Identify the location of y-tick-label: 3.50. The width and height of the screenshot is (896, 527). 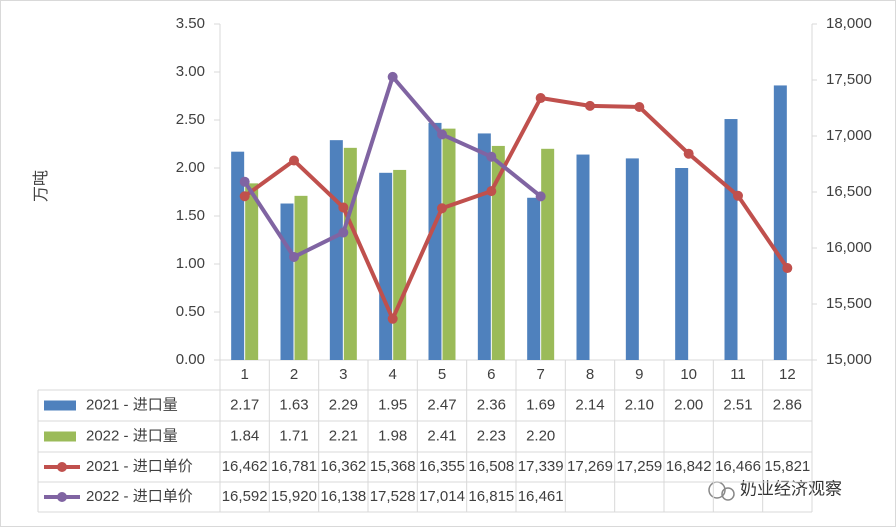
(190, 23).